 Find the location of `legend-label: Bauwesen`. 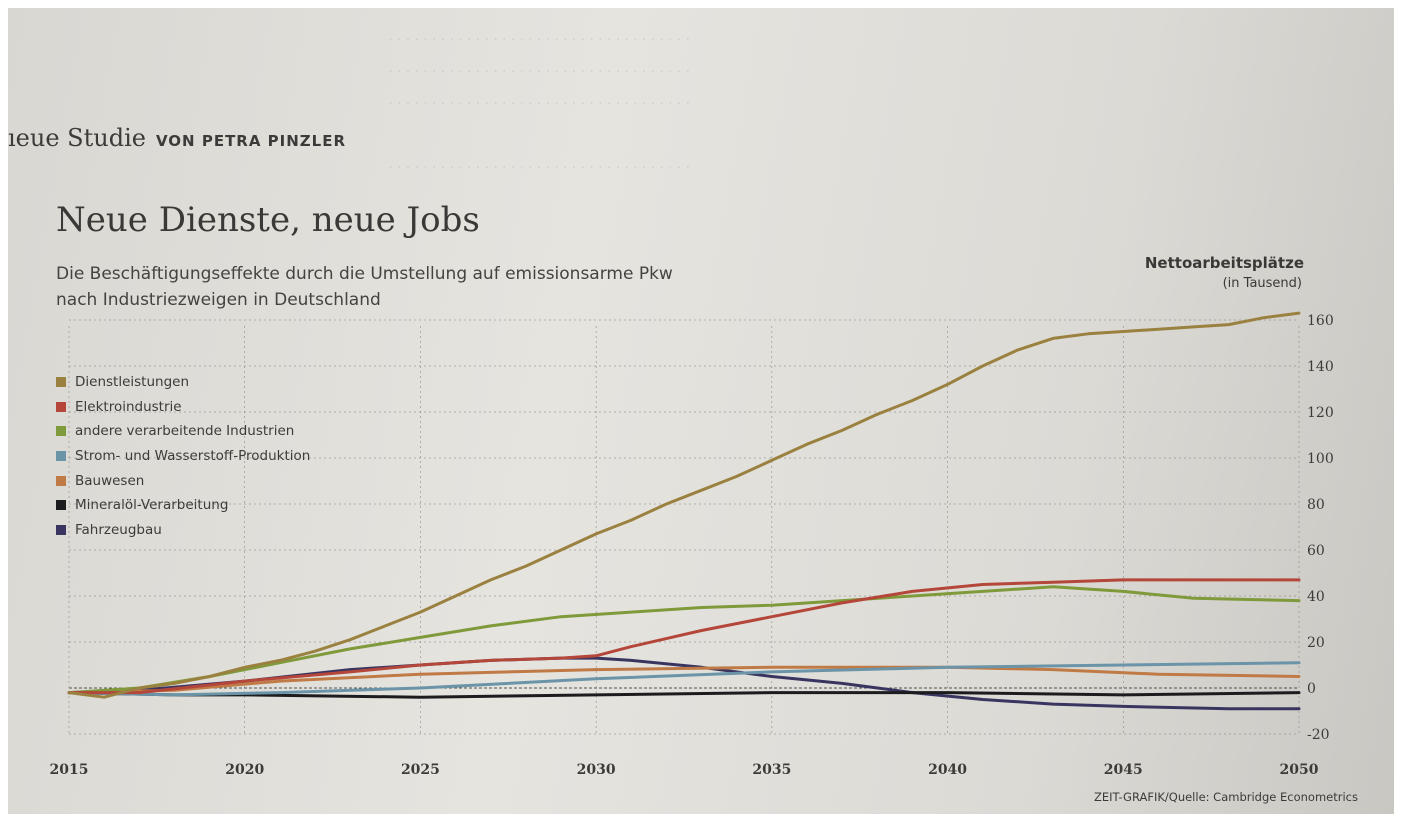

legend-label: Bauwesen is located at coordinates (110, 480).